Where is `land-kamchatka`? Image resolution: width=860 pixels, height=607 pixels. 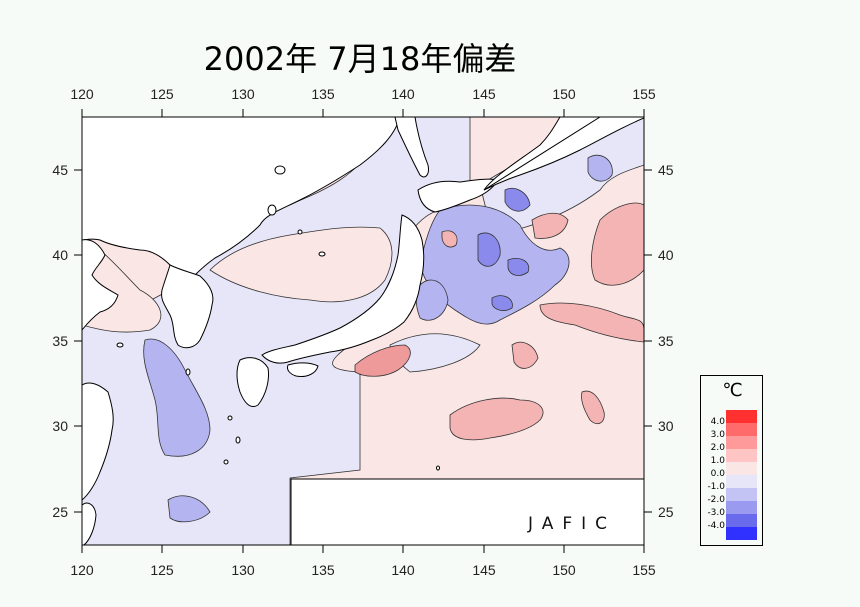
land-kamchatka is located at coordinates (563, 154).